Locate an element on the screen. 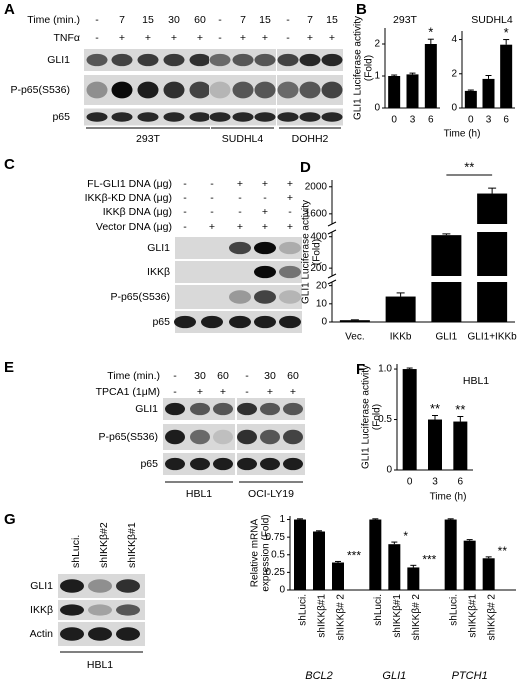 This screenshot has width=520, height=683. x-tick-label: Vec. is located at coordinates (354, 337).